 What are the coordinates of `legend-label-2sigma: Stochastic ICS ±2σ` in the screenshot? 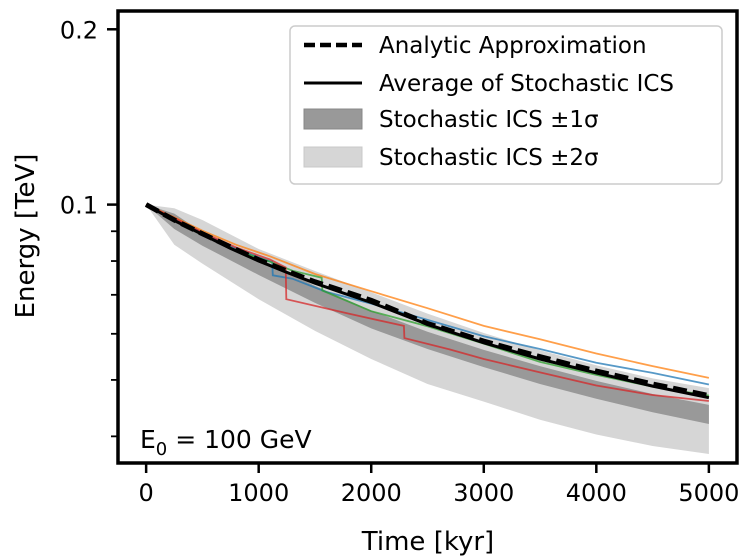 It's located at (489, 158).